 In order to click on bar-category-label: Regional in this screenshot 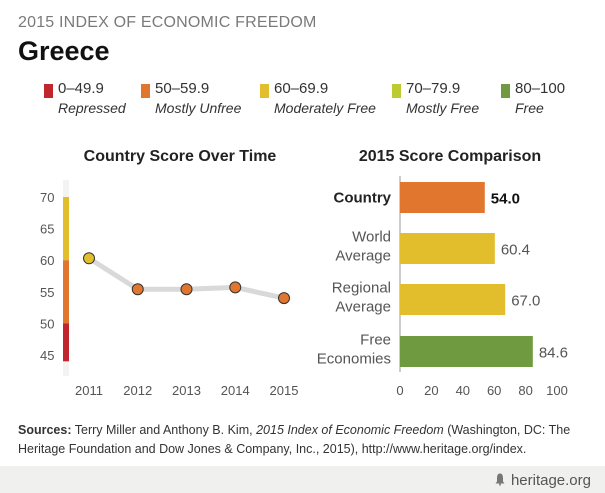, I will do `click(361, 288)`.